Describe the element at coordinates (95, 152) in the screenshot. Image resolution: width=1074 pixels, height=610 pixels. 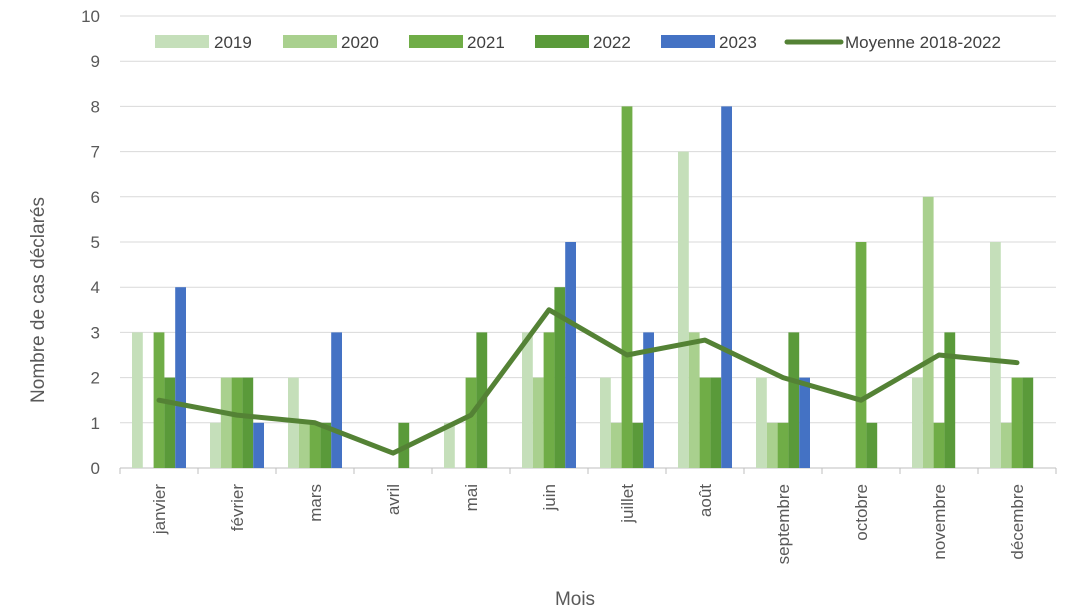
I see `y-tick-label: 7` at that location.